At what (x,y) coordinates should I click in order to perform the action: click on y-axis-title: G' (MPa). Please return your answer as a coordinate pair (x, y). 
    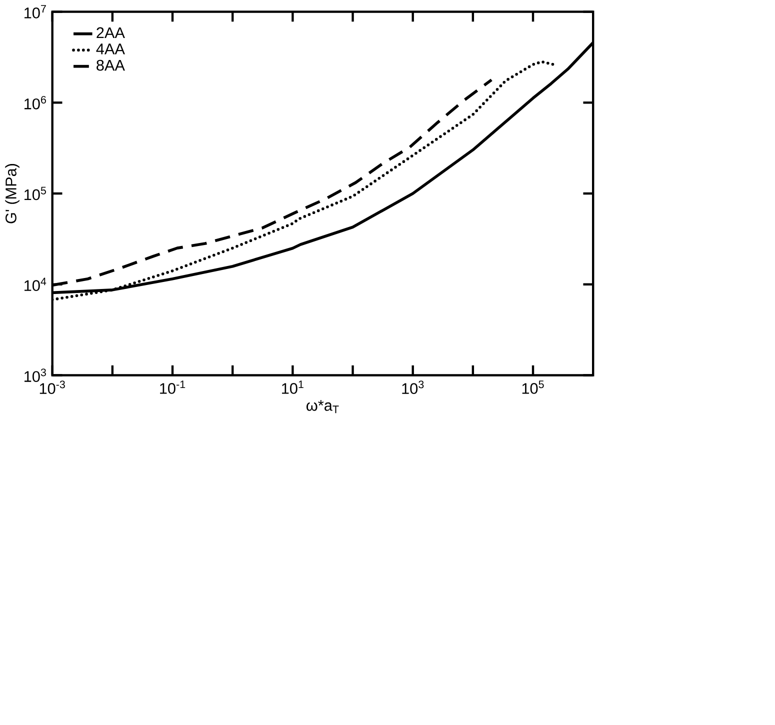
    Looking at the image, I should click on (12, 194).